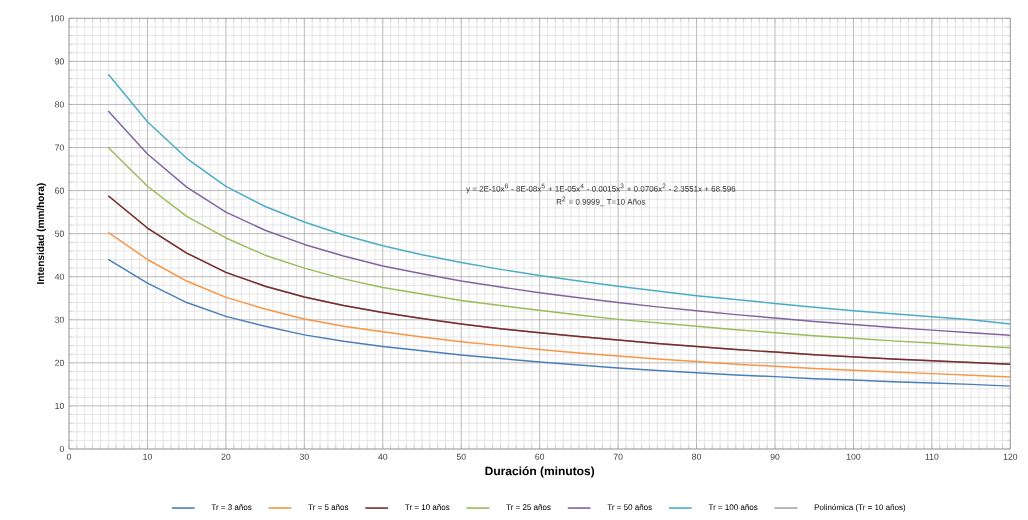  What do you see at coordinates (226, 456) in the screenshot?
I see `x-tick-label: 20` at bounding box center [226, 456].